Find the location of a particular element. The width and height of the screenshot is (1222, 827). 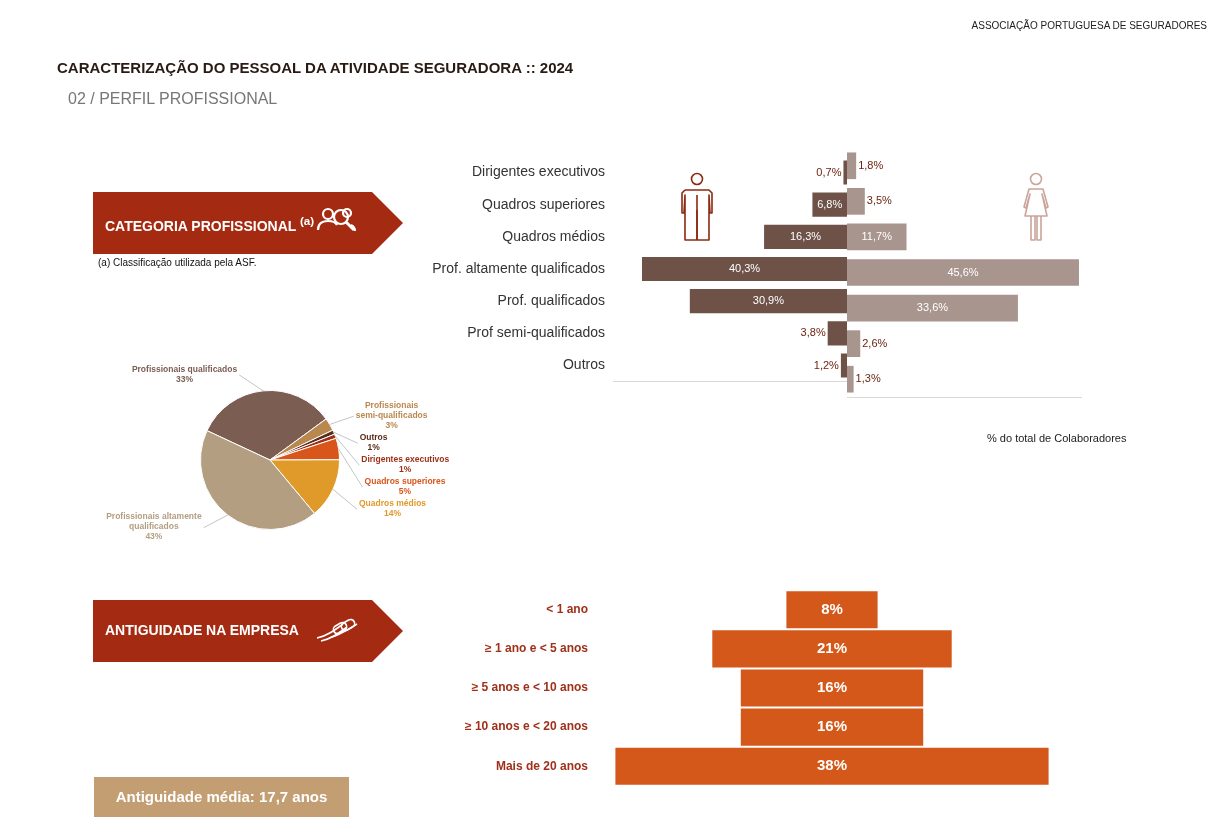

slice-label: Profissionais qualificados is located at coordinates (184, 368).